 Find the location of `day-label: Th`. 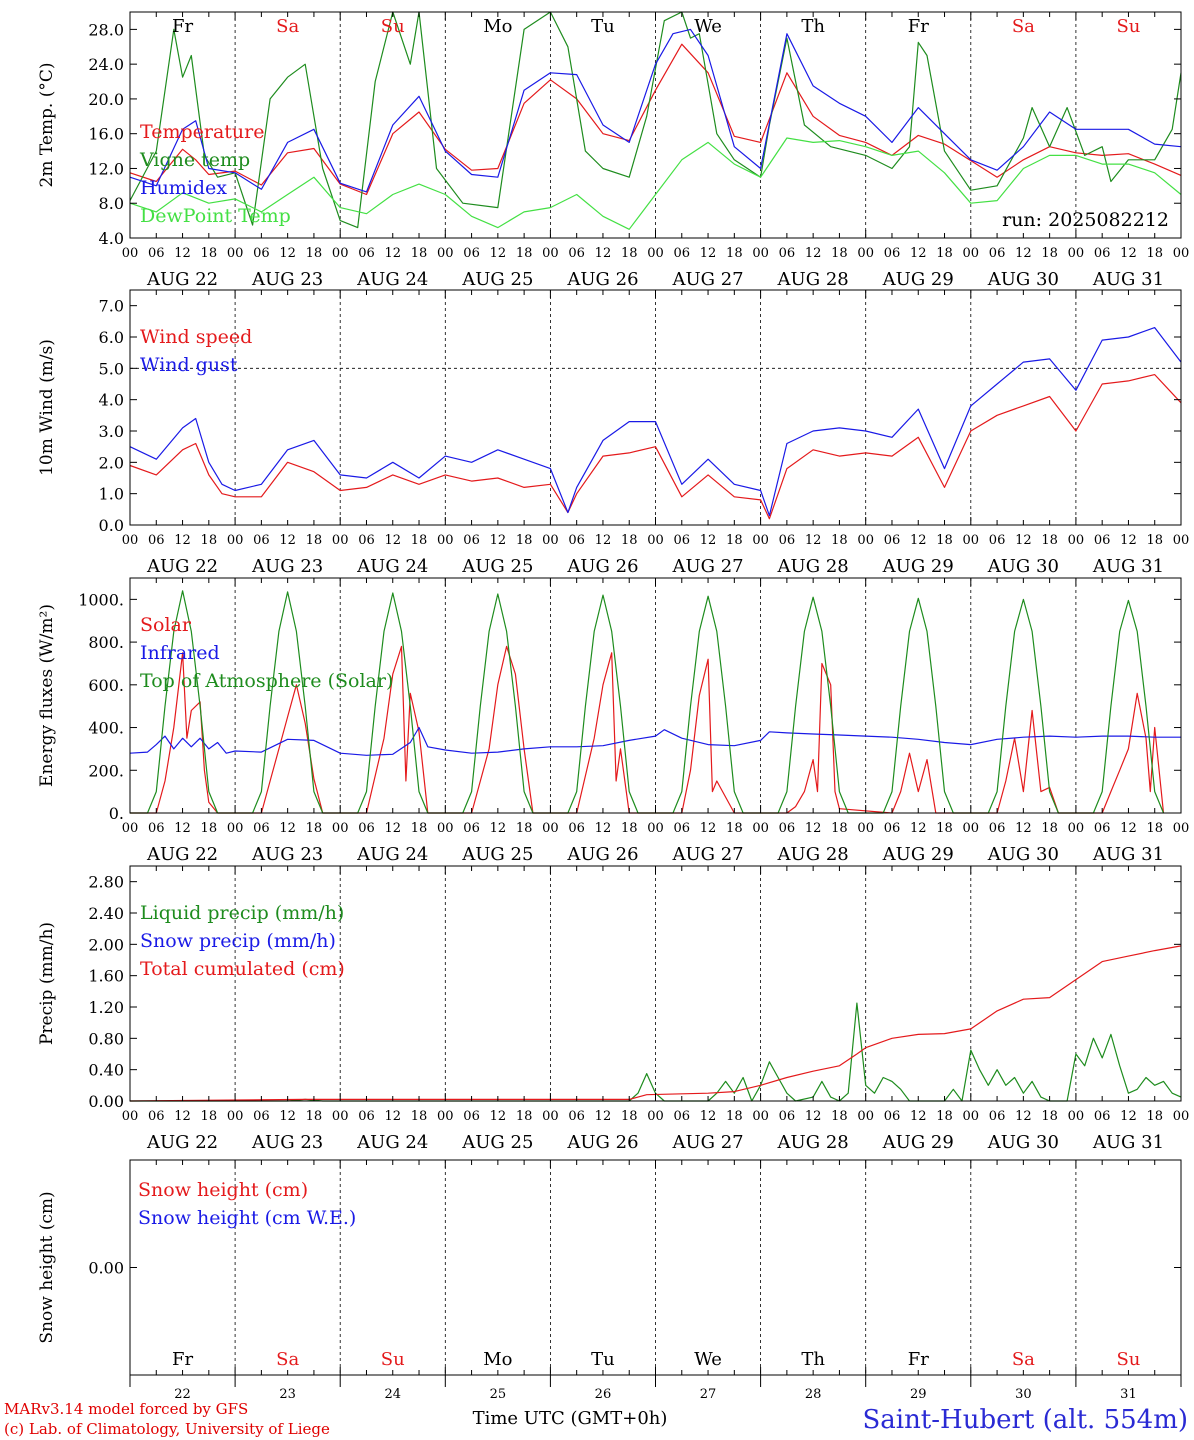

day-label: Th is located at coordinates (813, 1359).